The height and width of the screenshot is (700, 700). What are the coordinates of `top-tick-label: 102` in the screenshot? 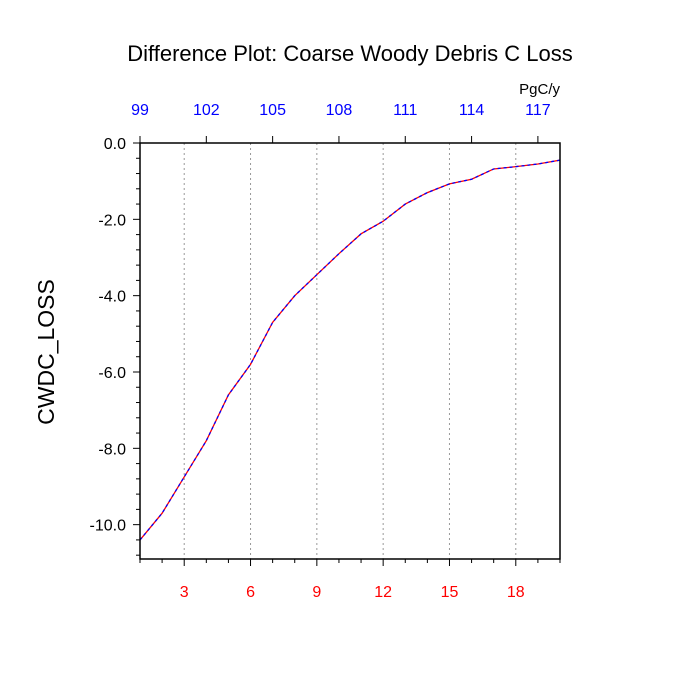 It's located at (206, 110).